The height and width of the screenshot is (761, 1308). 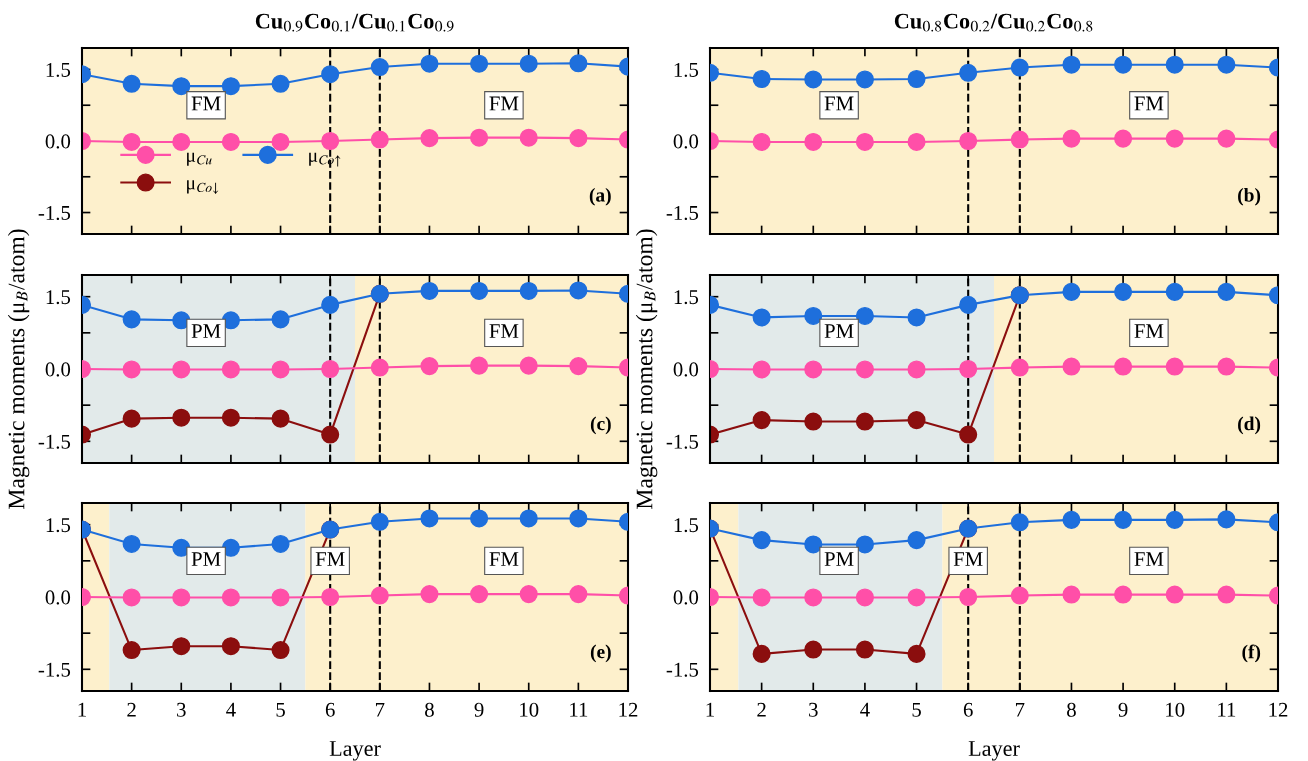 I want to click on annotation: (f), so click(x=1251, y=653).